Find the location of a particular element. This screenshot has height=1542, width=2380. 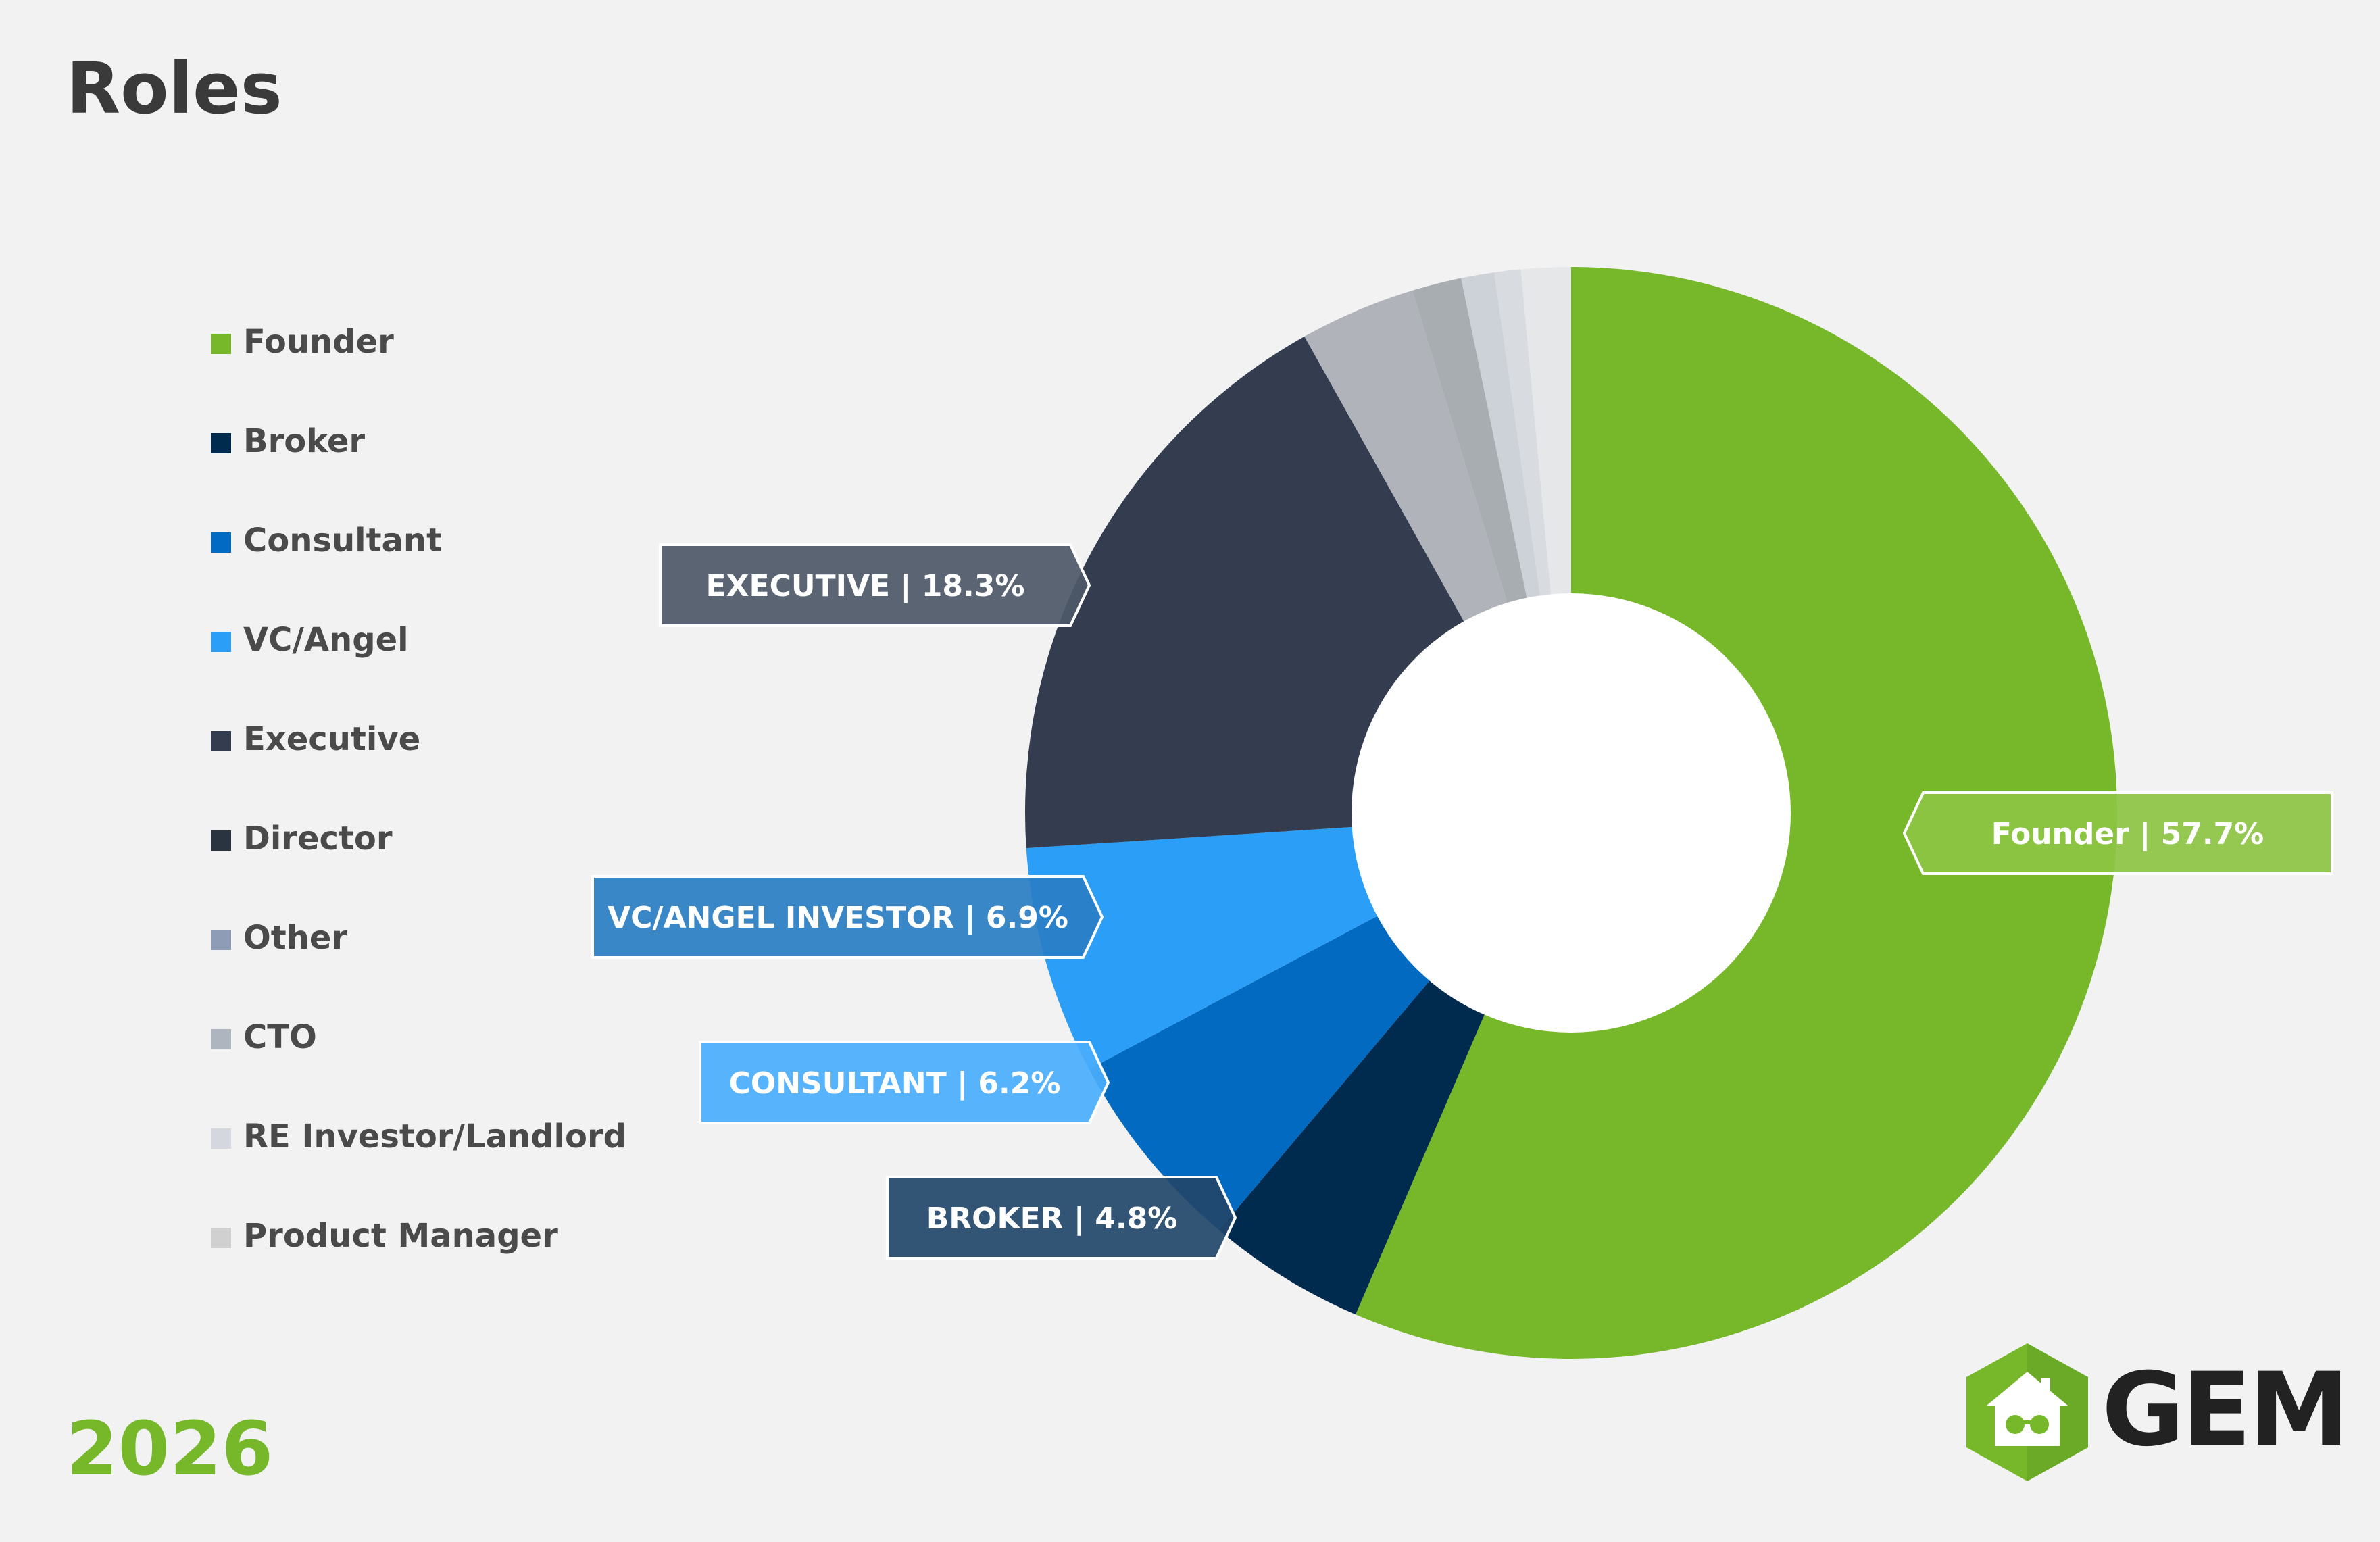

legend-label: CTO is located at coordinates (280, 1037).